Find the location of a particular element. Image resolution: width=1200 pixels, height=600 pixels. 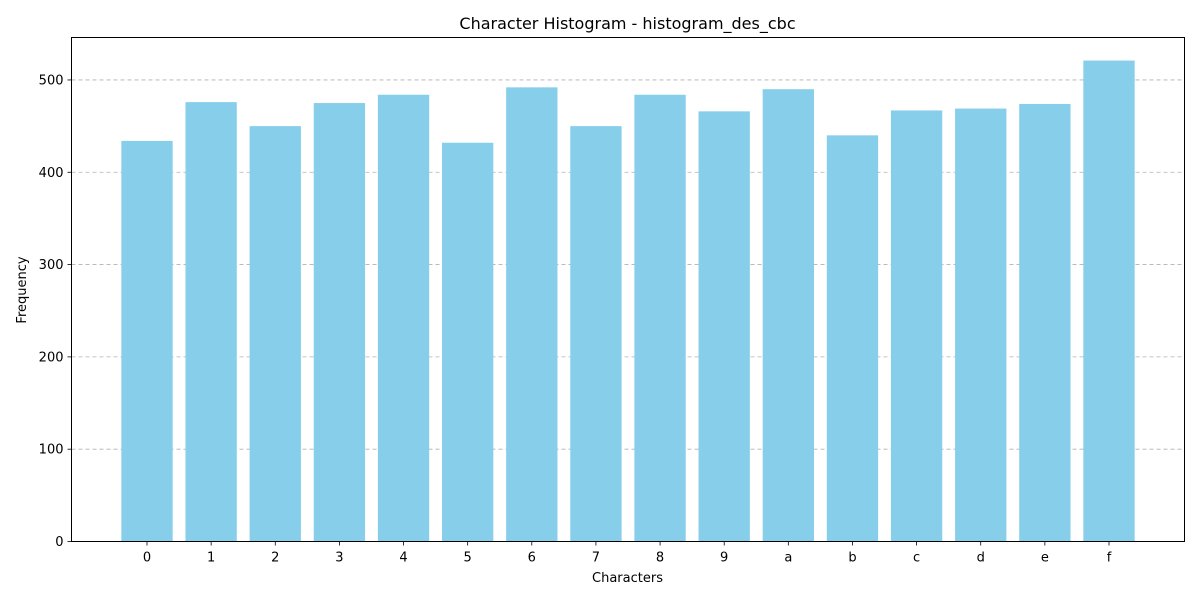

x-tick-label-e: e is located at coordinates (1045, 558).